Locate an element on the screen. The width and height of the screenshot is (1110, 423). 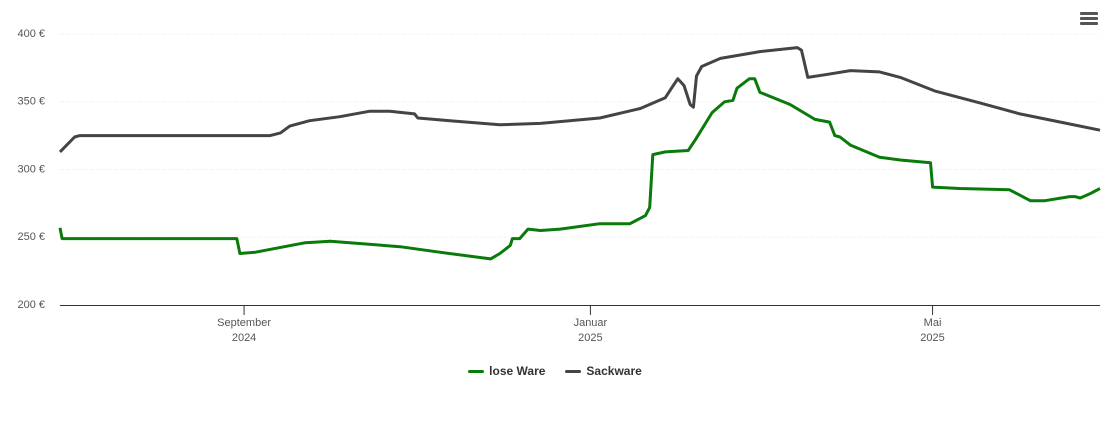
y-tick-label: 250 € is located at coordinates (31, 237).